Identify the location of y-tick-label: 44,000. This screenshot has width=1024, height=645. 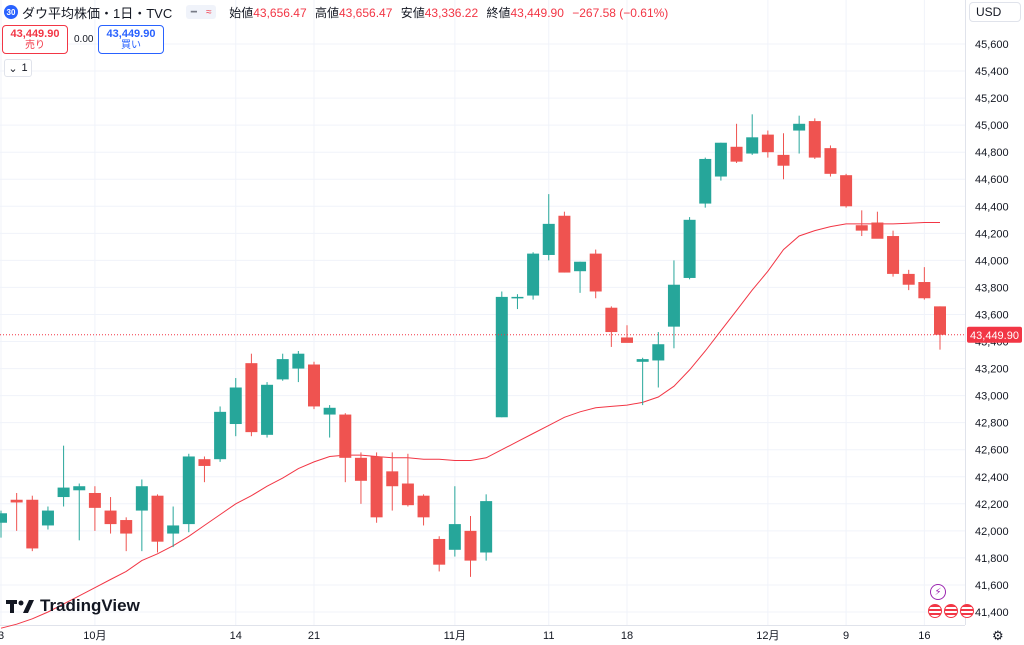
(992, 261).